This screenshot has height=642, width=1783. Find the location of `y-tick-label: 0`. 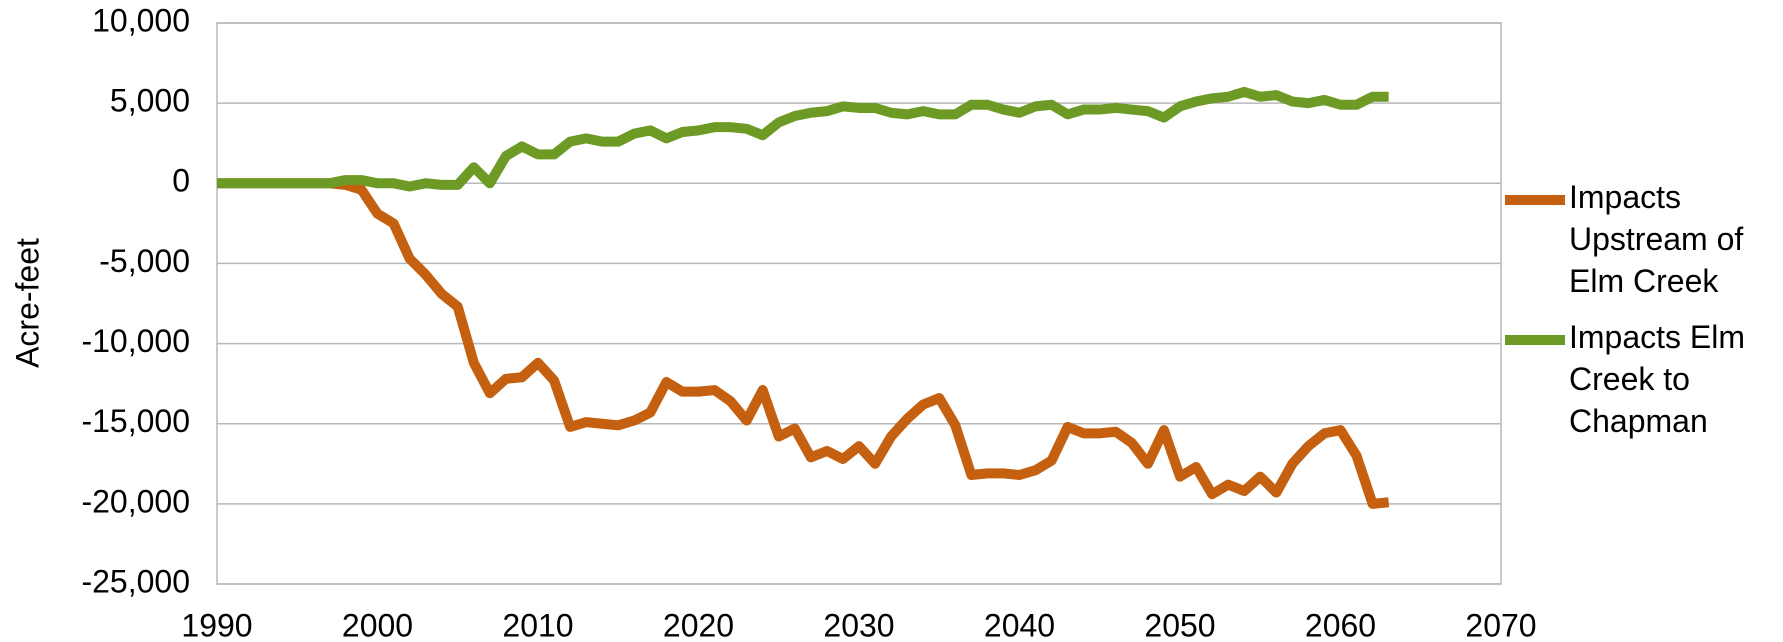

y-tick-label: 0 is located at coordinates (181, 181).